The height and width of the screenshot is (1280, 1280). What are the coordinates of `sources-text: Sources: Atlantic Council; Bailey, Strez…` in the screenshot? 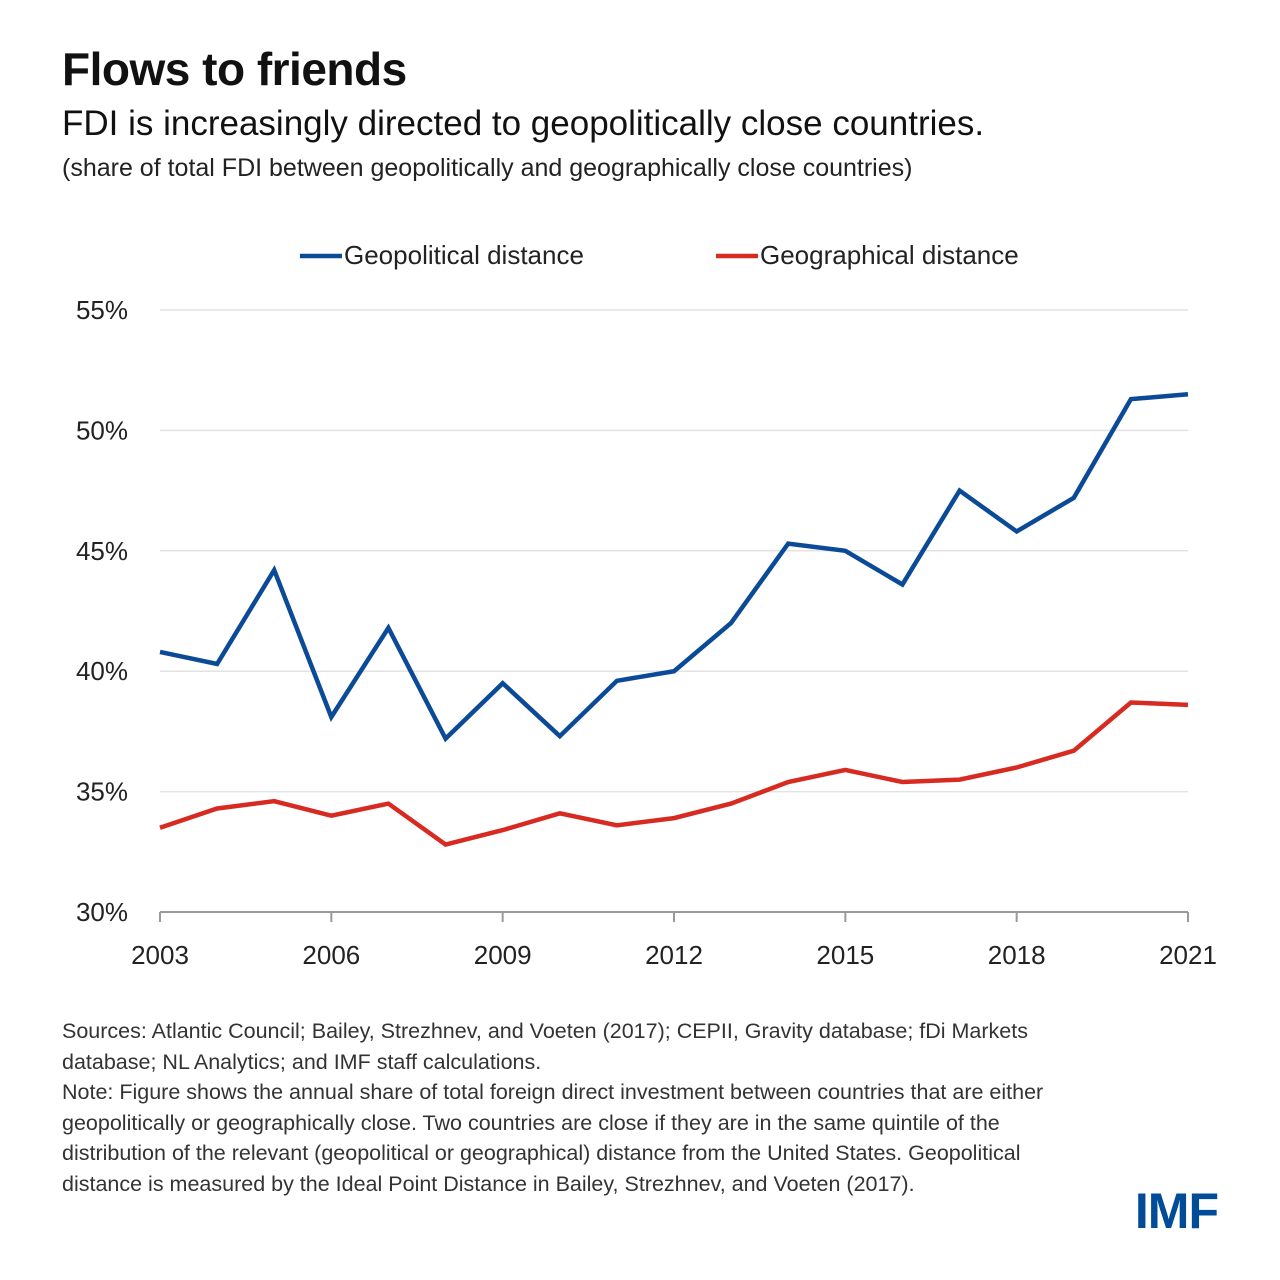 It's located at (545, 1046).